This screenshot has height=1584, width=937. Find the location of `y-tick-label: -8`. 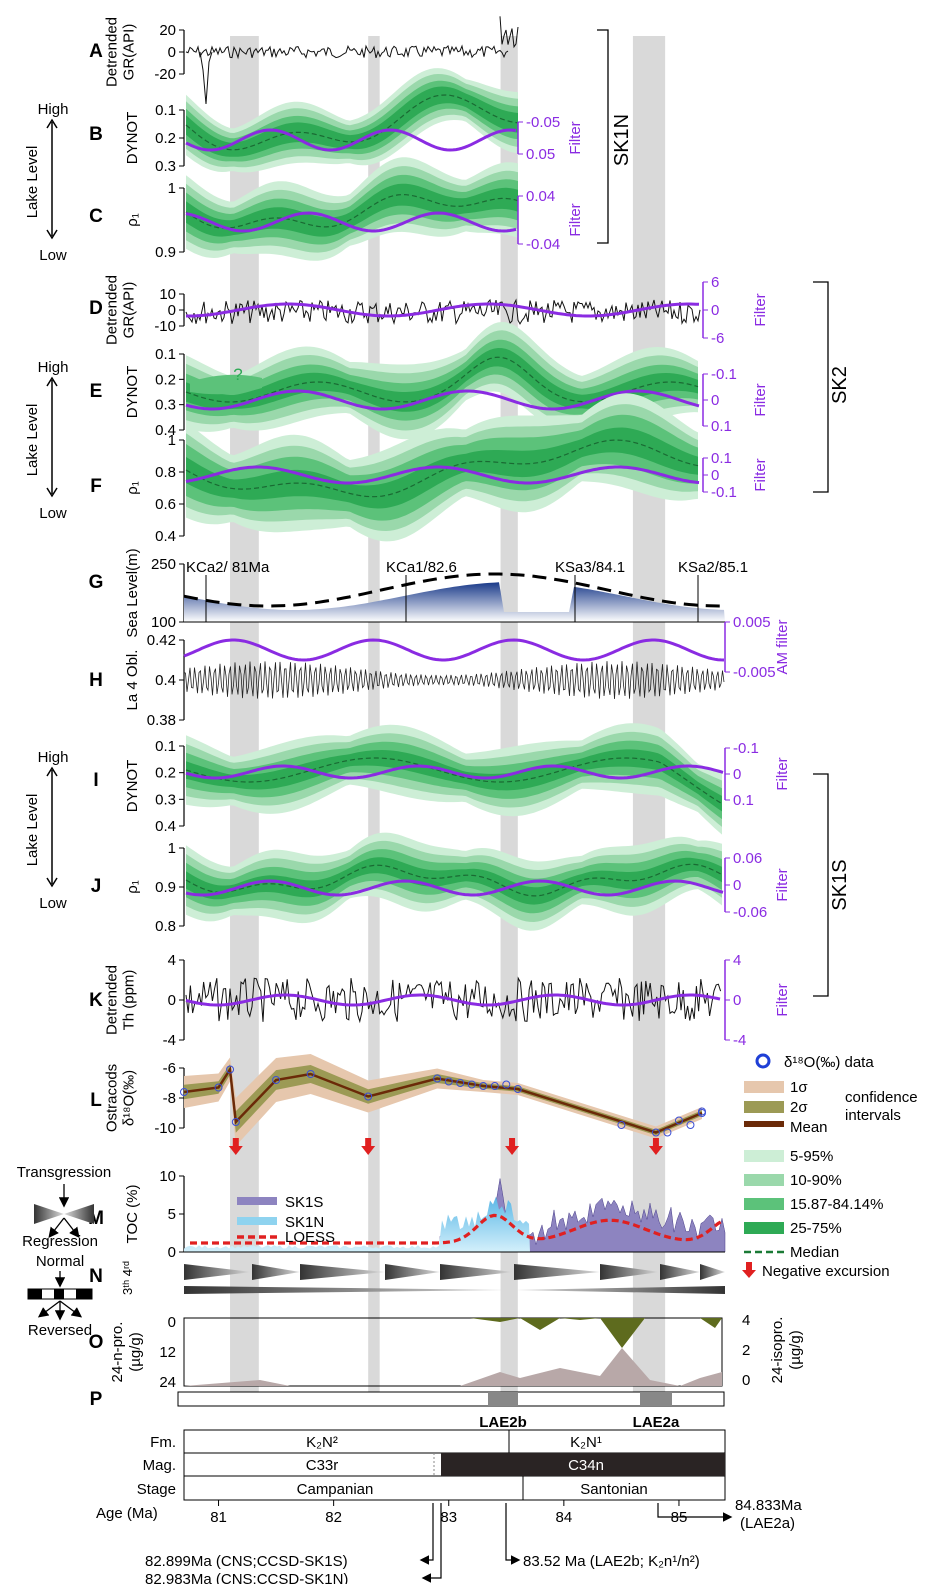

y-tick-label: -8 is located at coordinates (169, 1098).